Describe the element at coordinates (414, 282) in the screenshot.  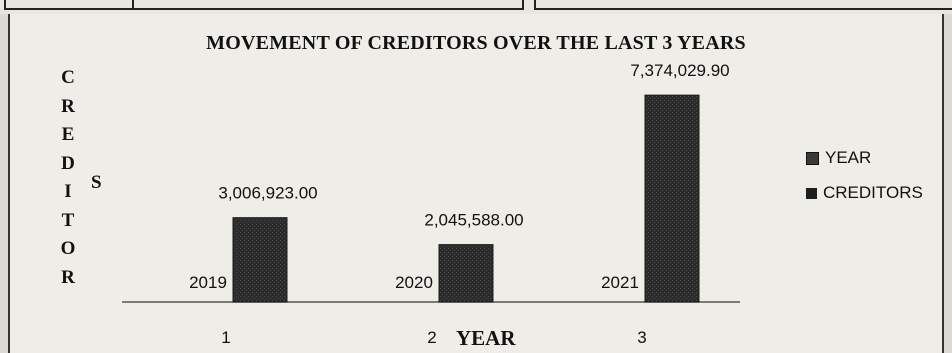
I see `data-label-year: 2020` at that location.